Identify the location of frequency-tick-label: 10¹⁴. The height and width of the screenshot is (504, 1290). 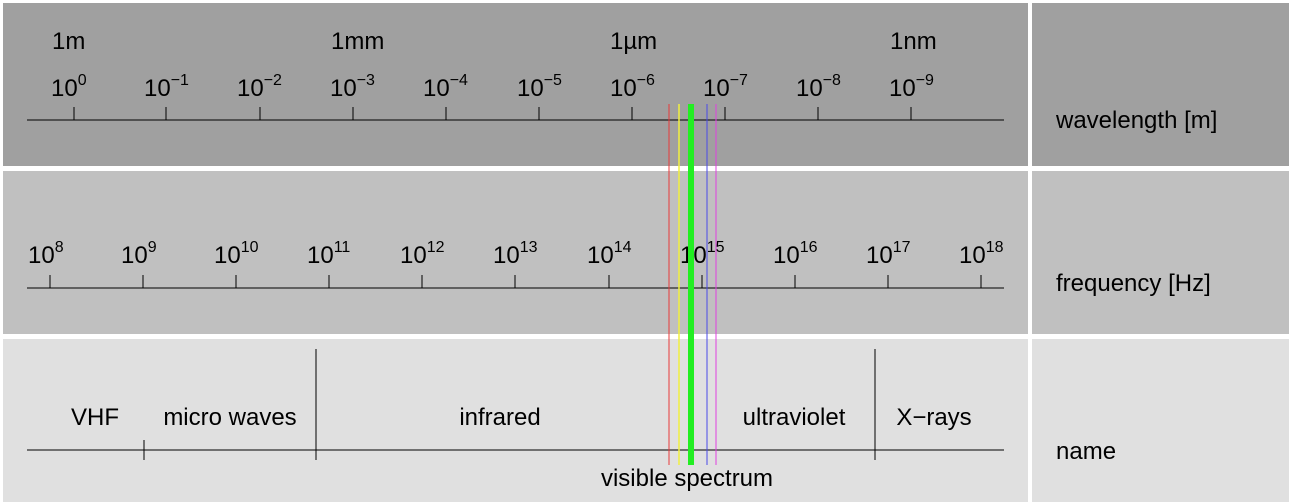
(609, 254).